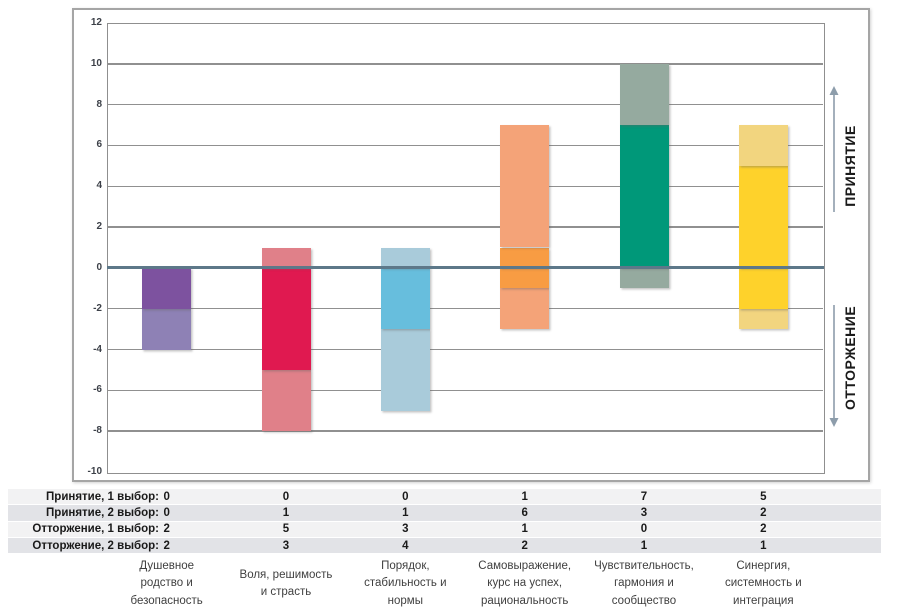 The height and width of the screenshot is (615, 900). What do you see at coordinates (444, 513) in the screenshot?
I see `table-row: Принятие, 2 выбор: 0 1 1 6 3 2` at bounding box center [444, 513].